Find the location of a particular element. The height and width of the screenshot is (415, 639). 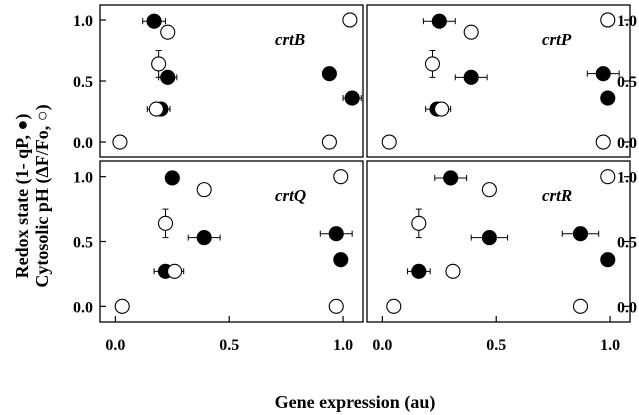

y-axis-label-line2: Cytosolic pH (ΔF/Fo, ○) is located at coordinates (42, 195).